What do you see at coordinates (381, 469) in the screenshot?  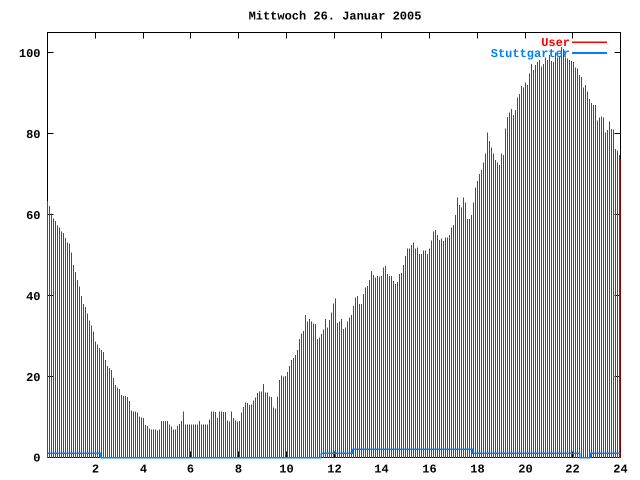 I see `svg-text: 14` at bounding box center [381, 469].